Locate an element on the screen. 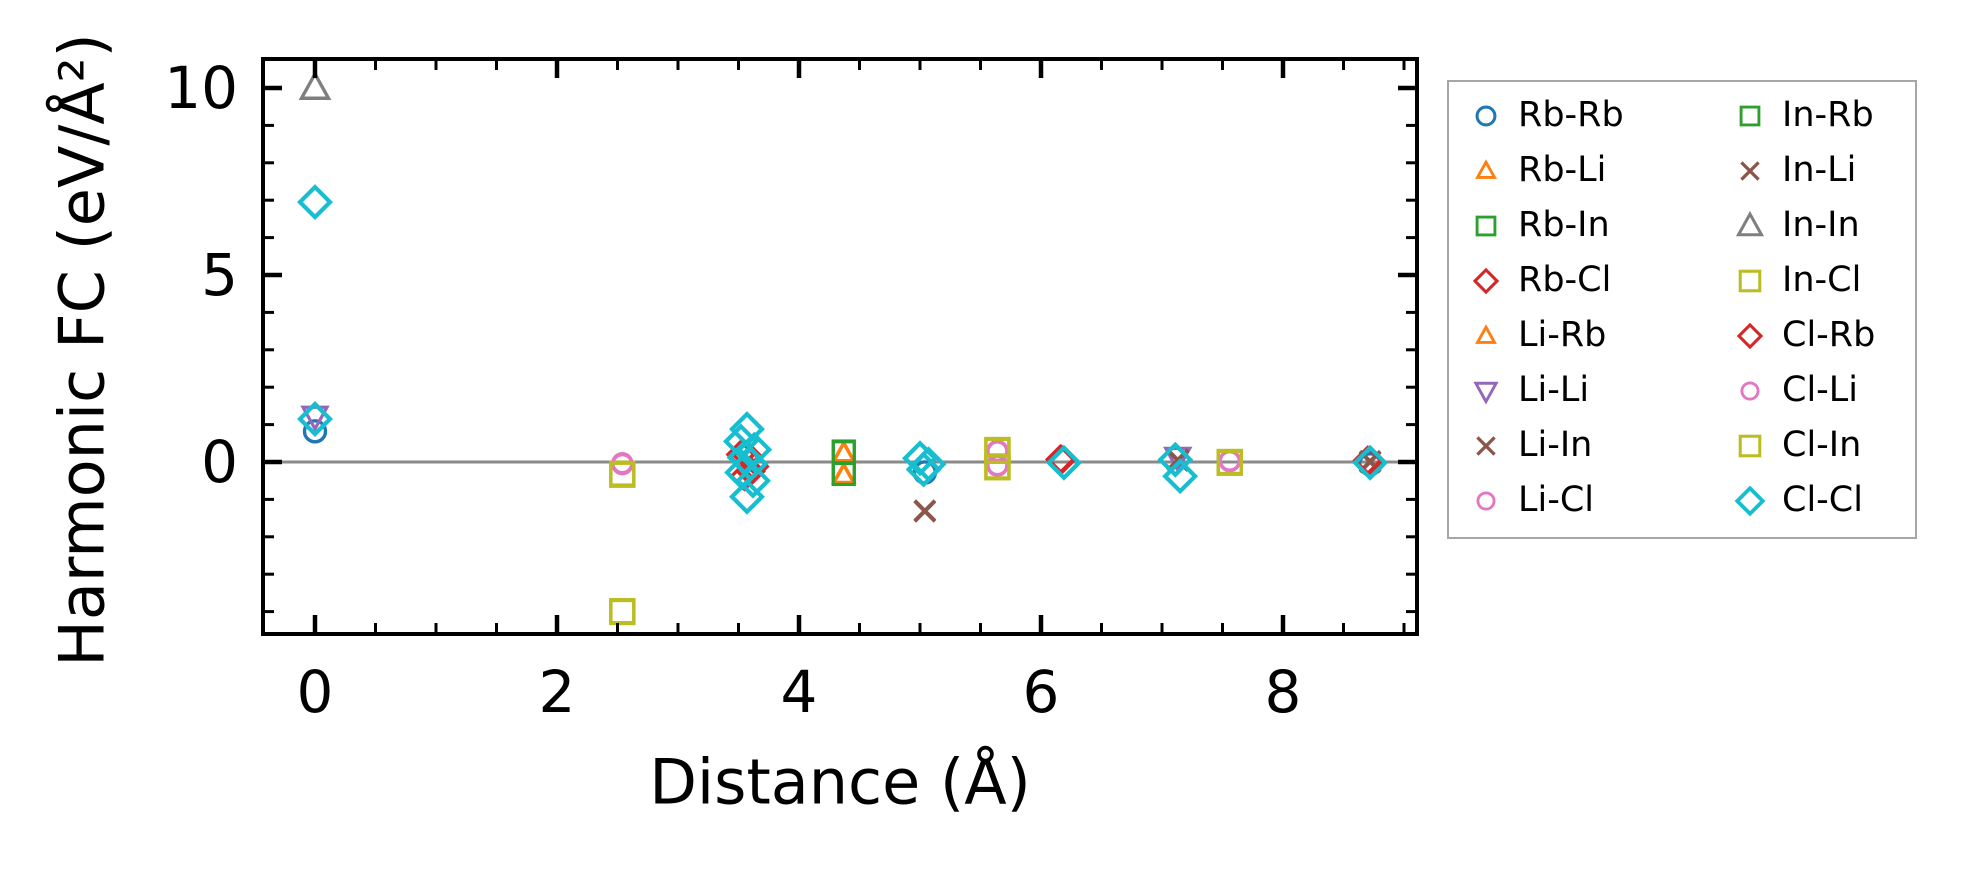 The image size is (1976, 883). legend-marker-In-Li is located at coordinates (1750, 170).